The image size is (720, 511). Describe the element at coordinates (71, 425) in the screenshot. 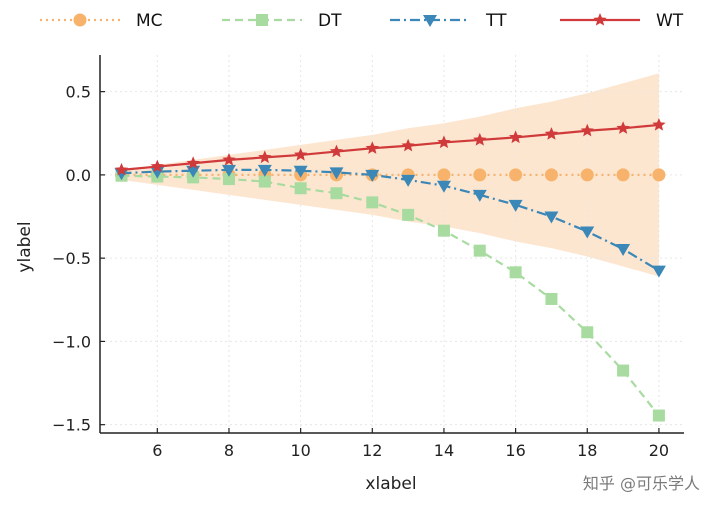

I see `y-tick-label: −1.5` at that location.